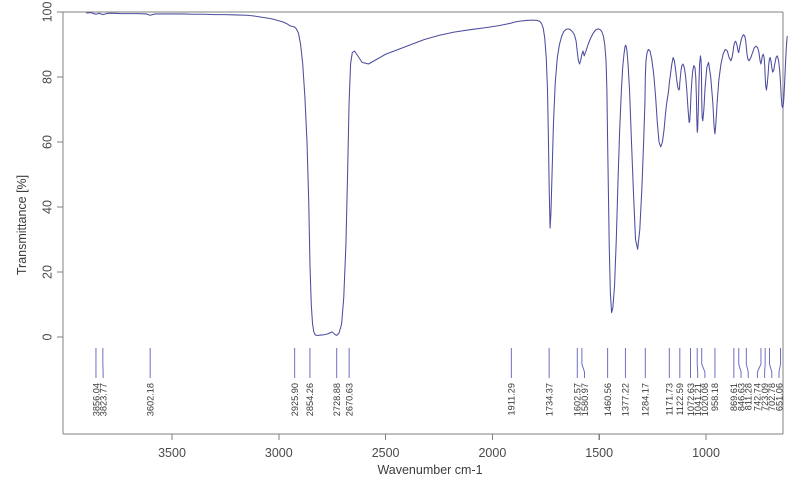  What do you see at coordinates (646, 399) in the screenshot?
I see `peak-label: 1284.17` at bounding box center [646, 399].